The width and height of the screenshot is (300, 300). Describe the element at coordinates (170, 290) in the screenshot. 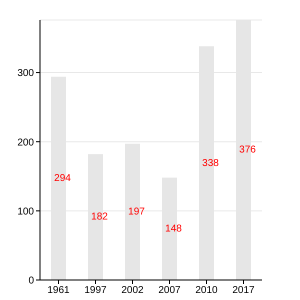

I see `x-tick-label: 2007` at that location.